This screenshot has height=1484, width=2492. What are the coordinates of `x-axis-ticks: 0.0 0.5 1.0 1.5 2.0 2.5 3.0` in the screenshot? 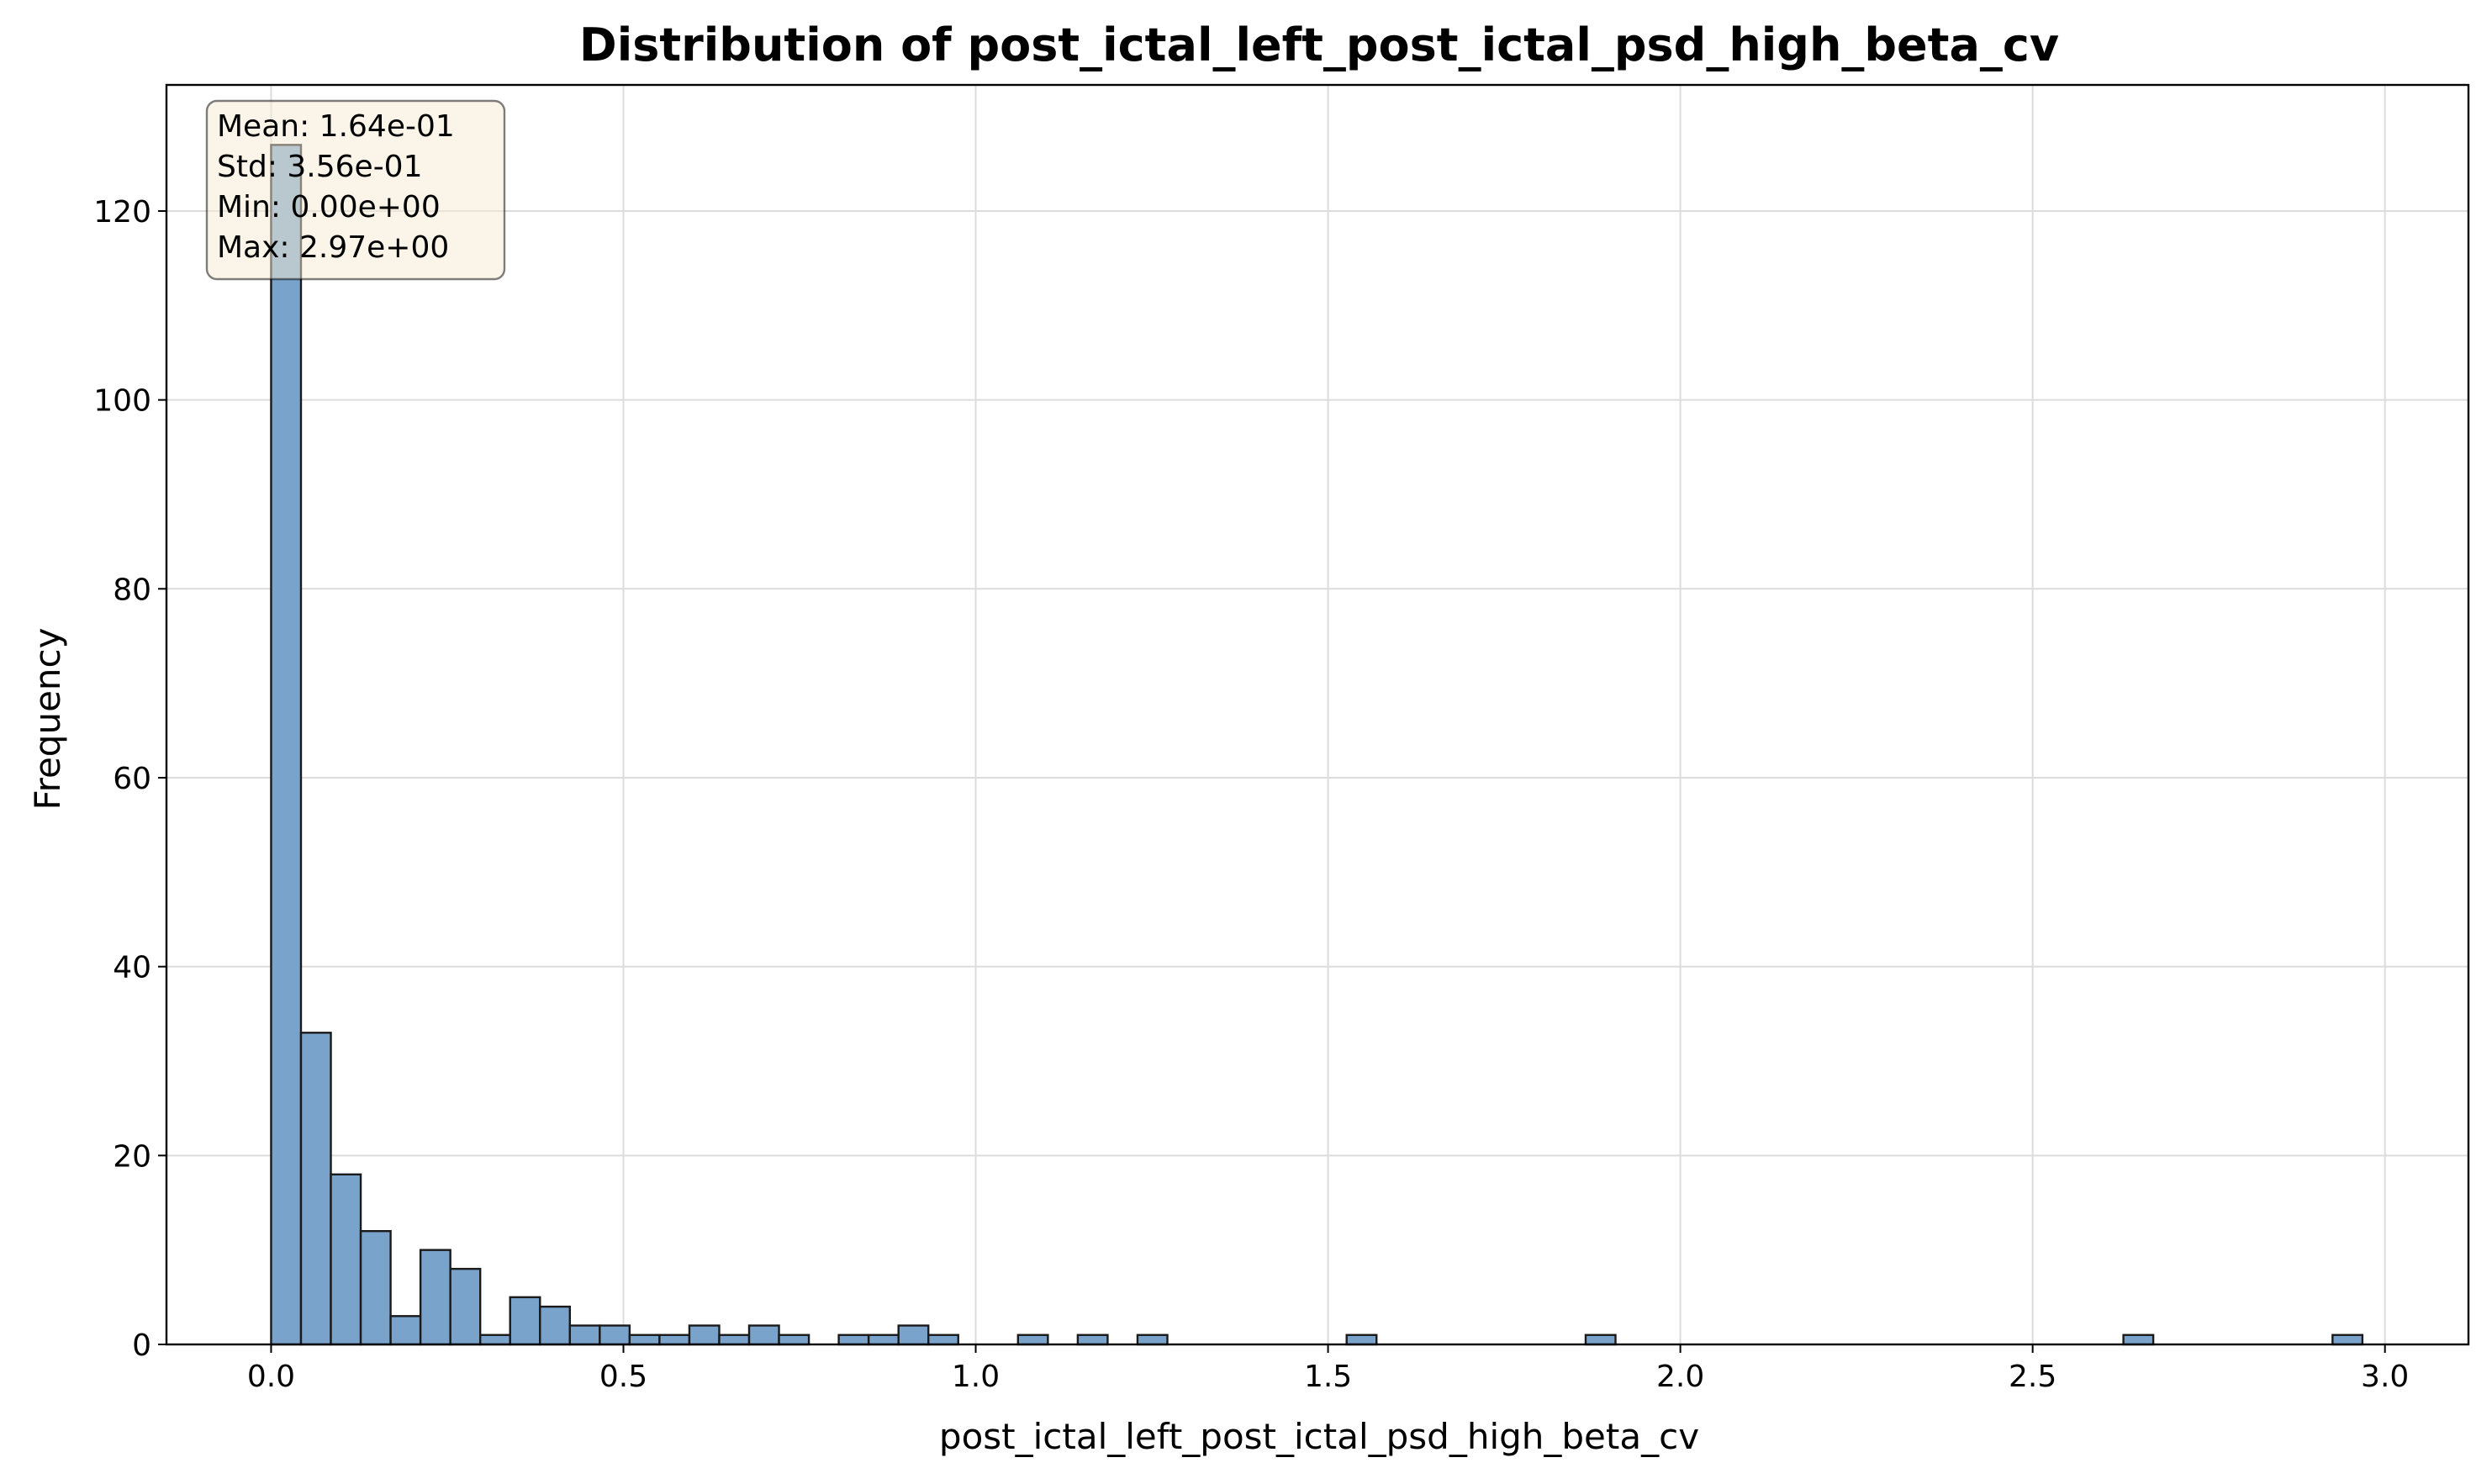 It's located at (1328, 1369).